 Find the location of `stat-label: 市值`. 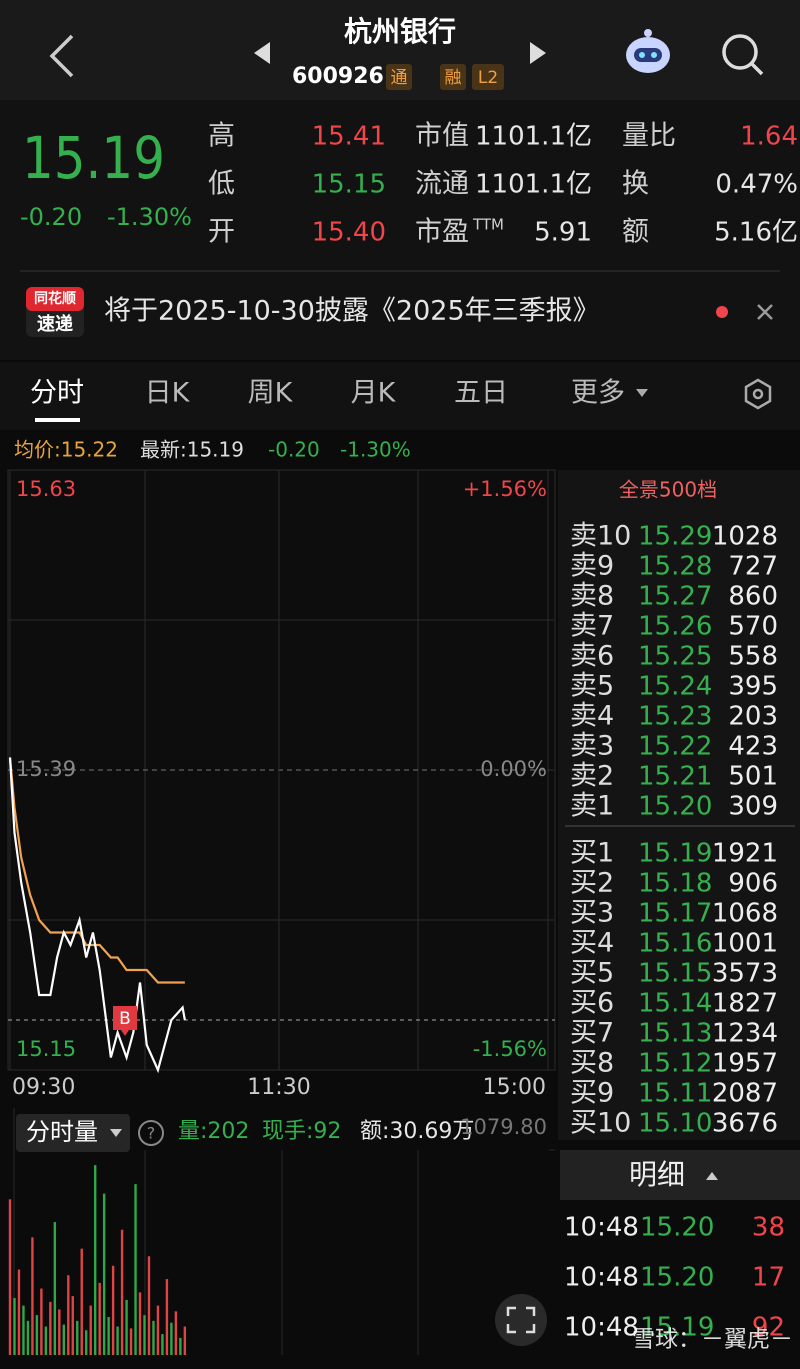

stat-label: 市值 is located at coordinates (442, 136).